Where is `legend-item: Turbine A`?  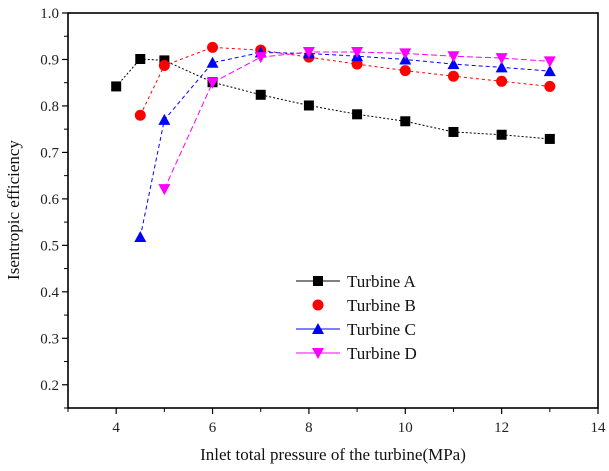
legend-item: Turbine A is located at coordinates (356, 281).